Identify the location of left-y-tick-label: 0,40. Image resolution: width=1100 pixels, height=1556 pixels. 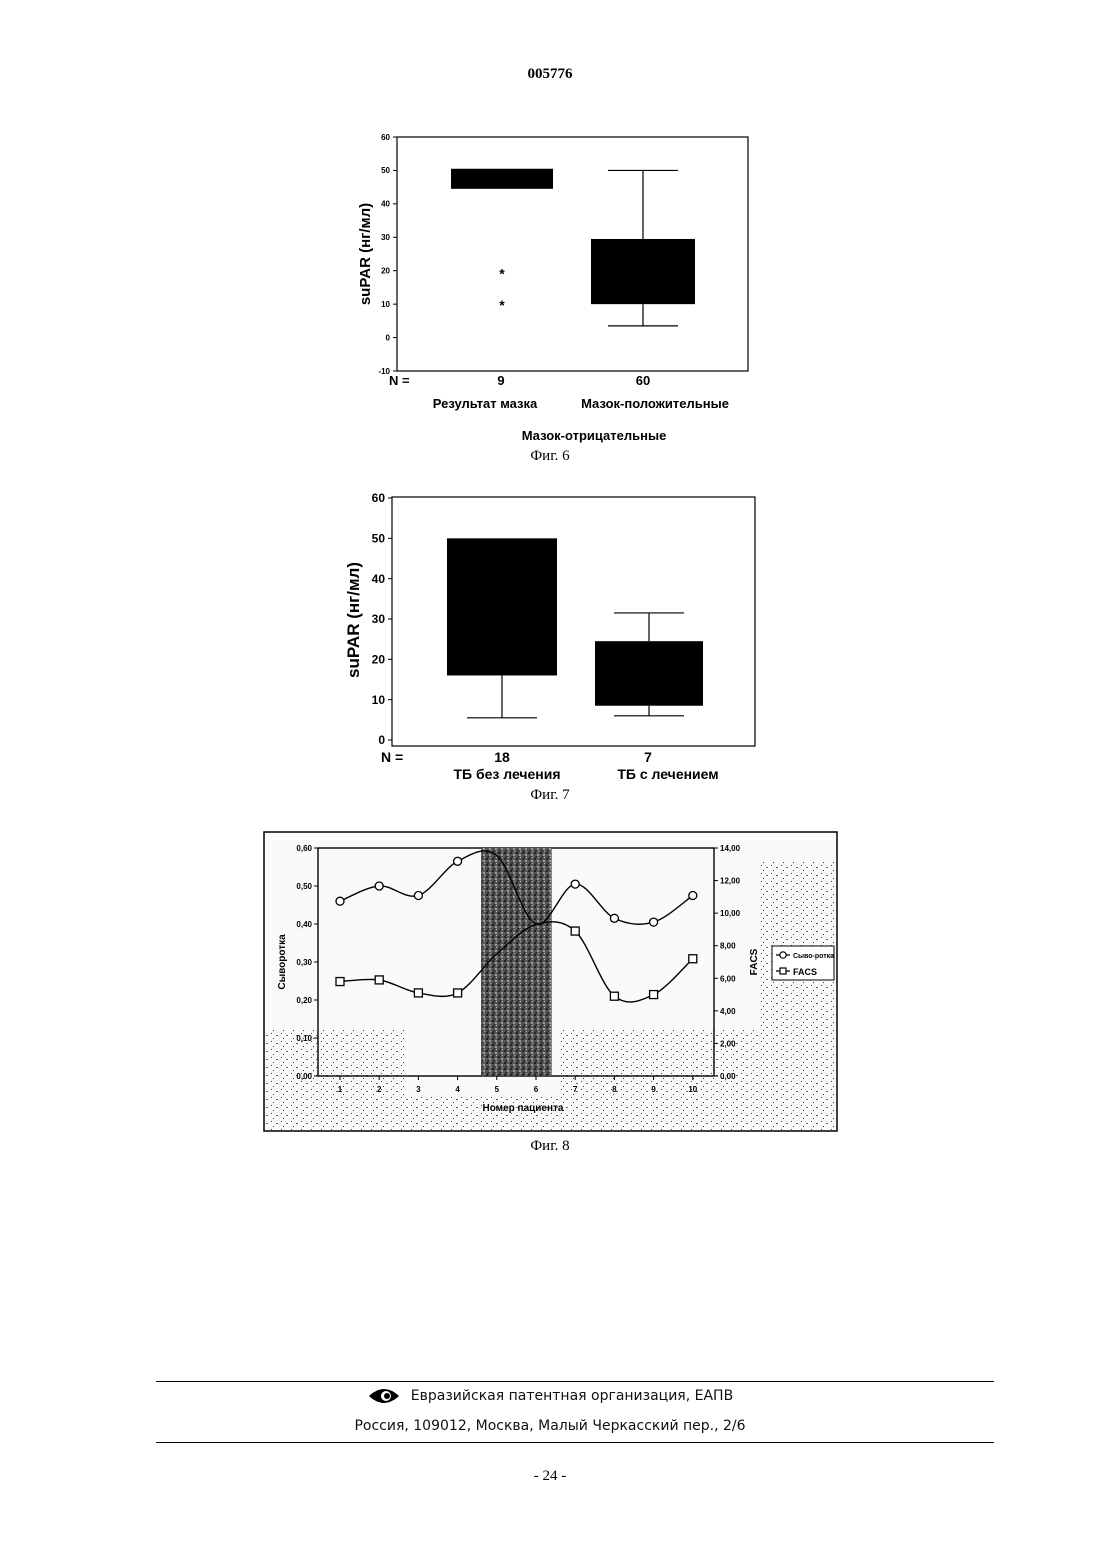
(304, 924).